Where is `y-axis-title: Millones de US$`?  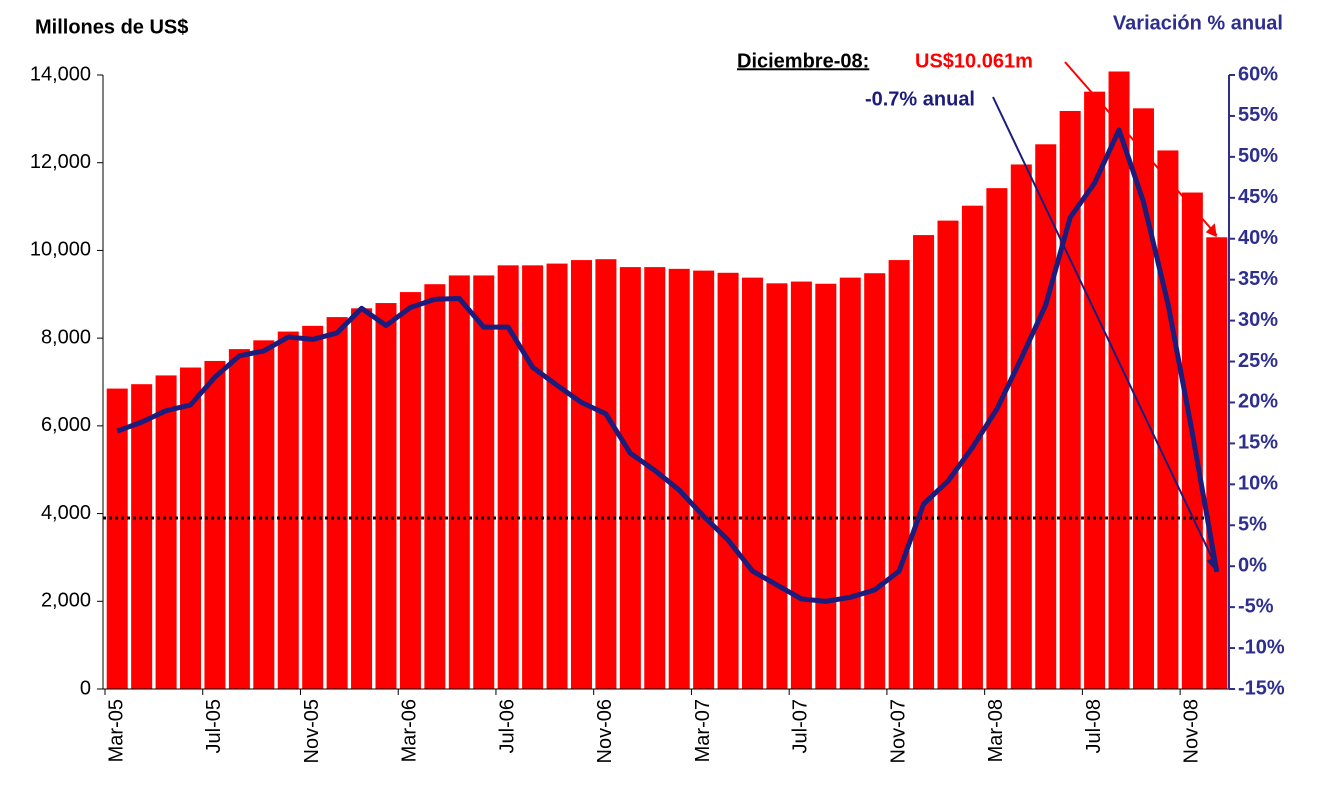 y-axis-title: Millones de US$ is located at coordinates (111, 27).